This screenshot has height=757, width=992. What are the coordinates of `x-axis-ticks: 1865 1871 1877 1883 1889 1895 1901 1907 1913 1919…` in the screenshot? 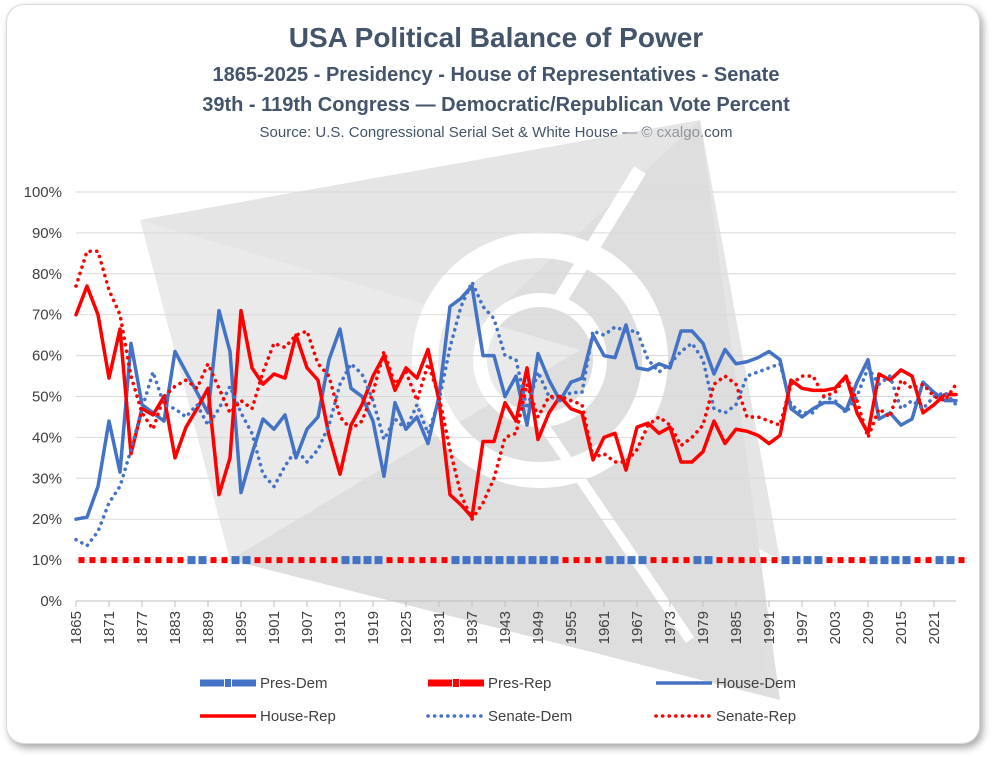 It's located at (505, 622).